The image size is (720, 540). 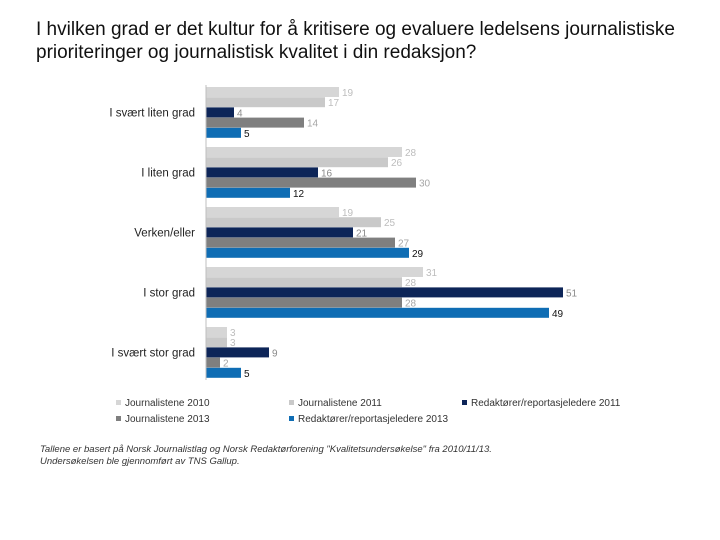 What do you see at coordinates (153, 354) in the screenshot?
I see `category-label: I svært stor grad` at bounding box center [153, 354].